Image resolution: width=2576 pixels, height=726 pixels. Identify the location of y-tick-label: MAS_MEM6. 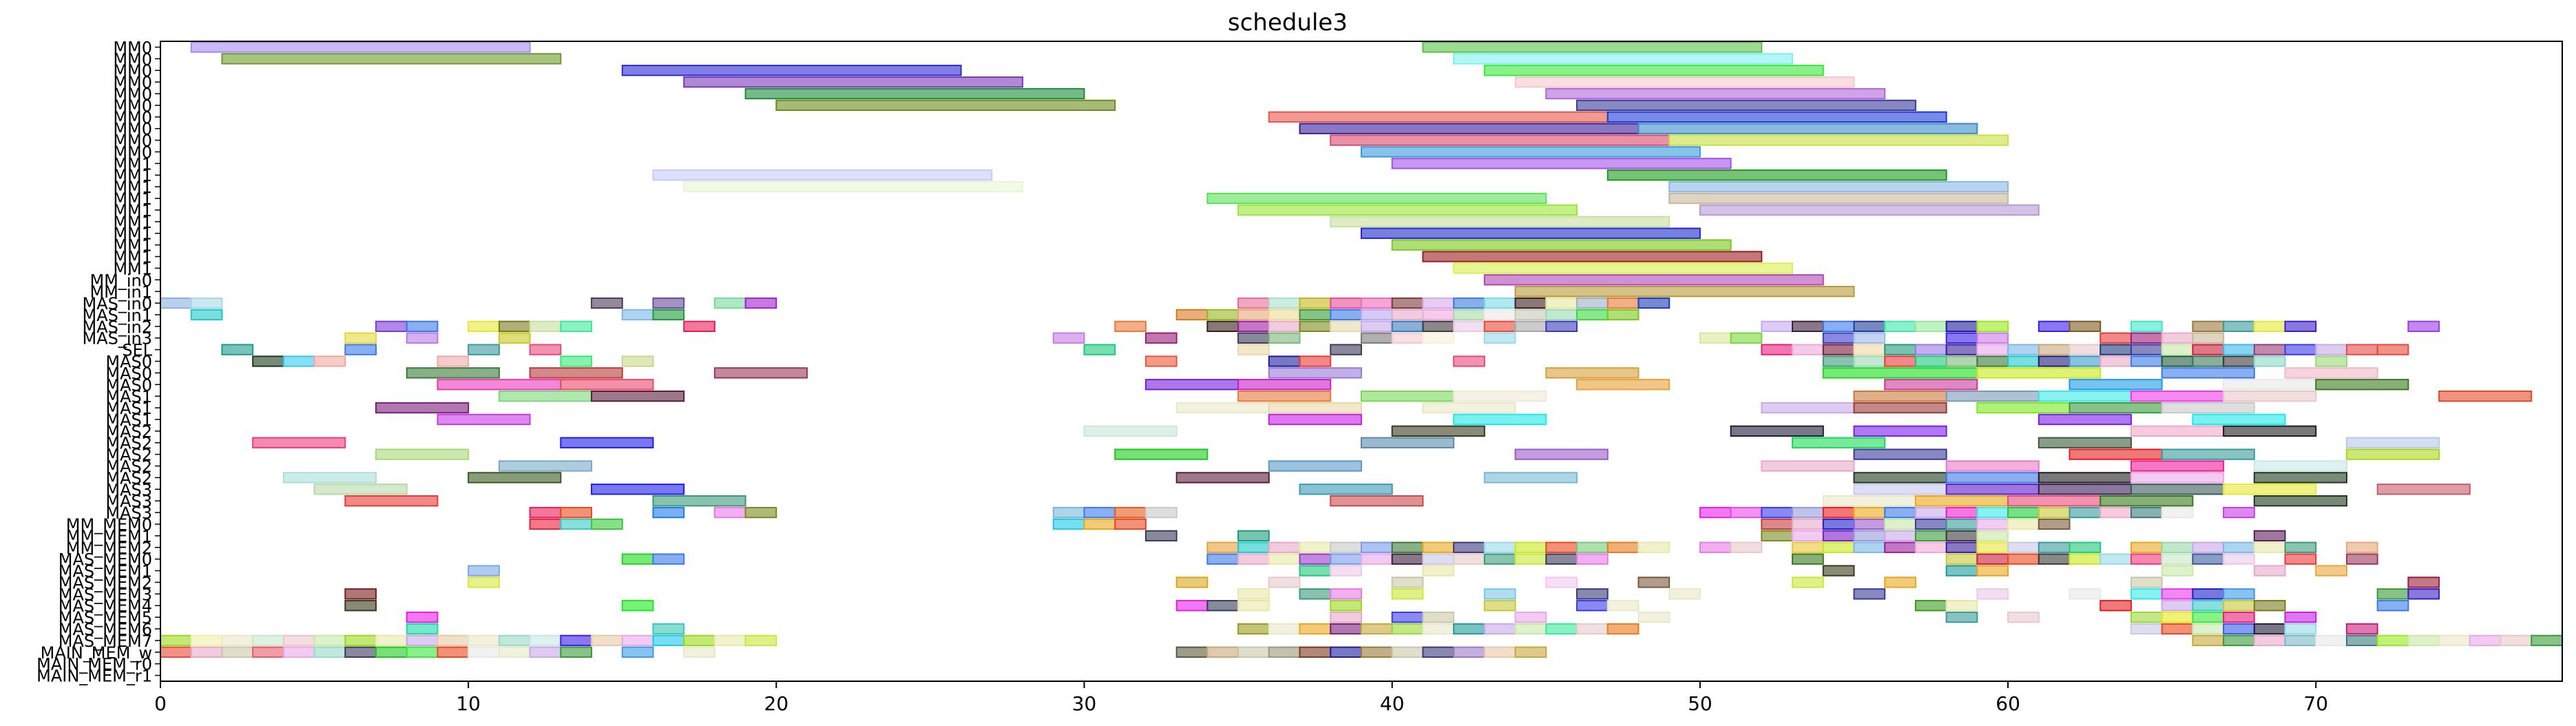
(106, 629).